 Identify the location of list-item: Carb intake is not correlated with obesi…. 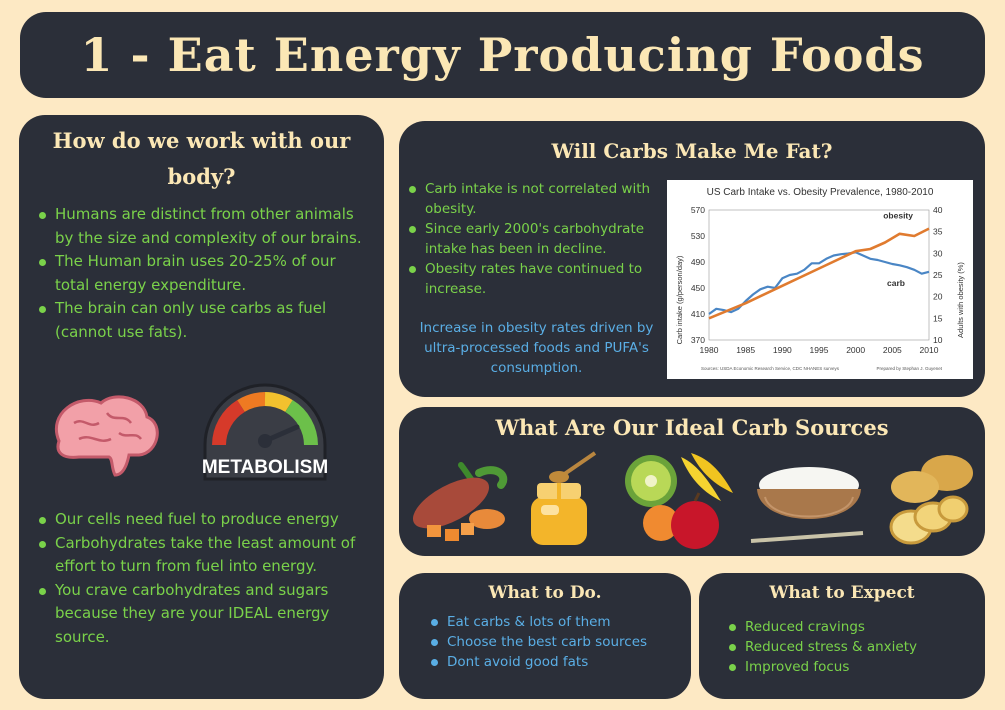
(536, 199).